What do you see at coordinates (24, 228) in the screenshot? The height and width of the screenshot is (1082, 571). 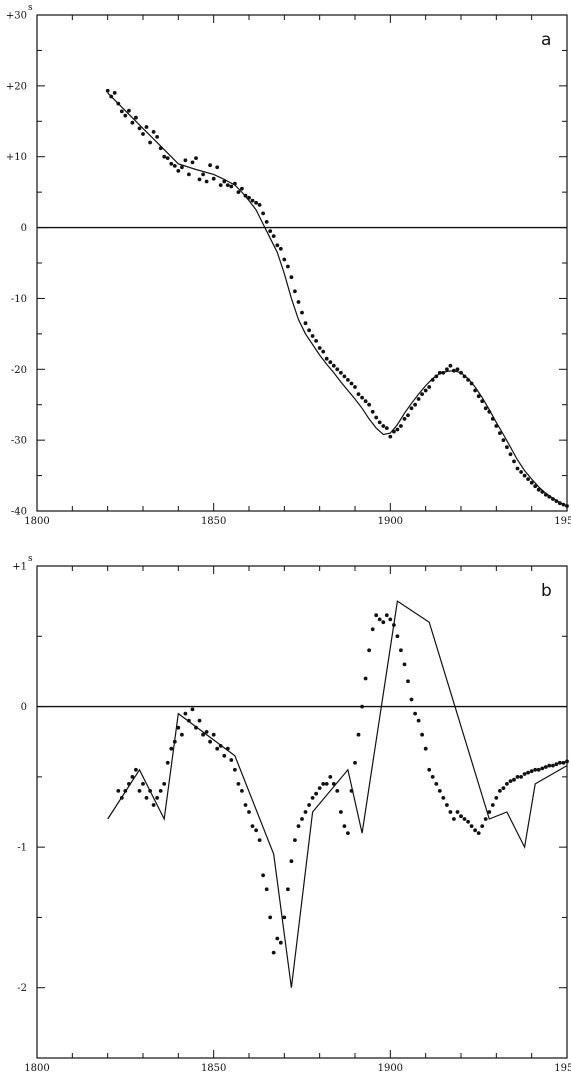 I see `y-tick-label-a-3: 0` at bounding box center [24, 228].